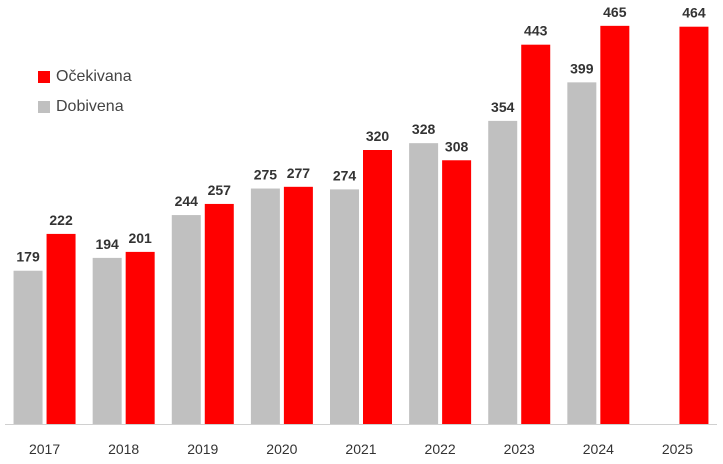  Describe the element at coordinates (378, 136) in the screenshot. I see `value-label-oekivana-2021: 320` at that location.